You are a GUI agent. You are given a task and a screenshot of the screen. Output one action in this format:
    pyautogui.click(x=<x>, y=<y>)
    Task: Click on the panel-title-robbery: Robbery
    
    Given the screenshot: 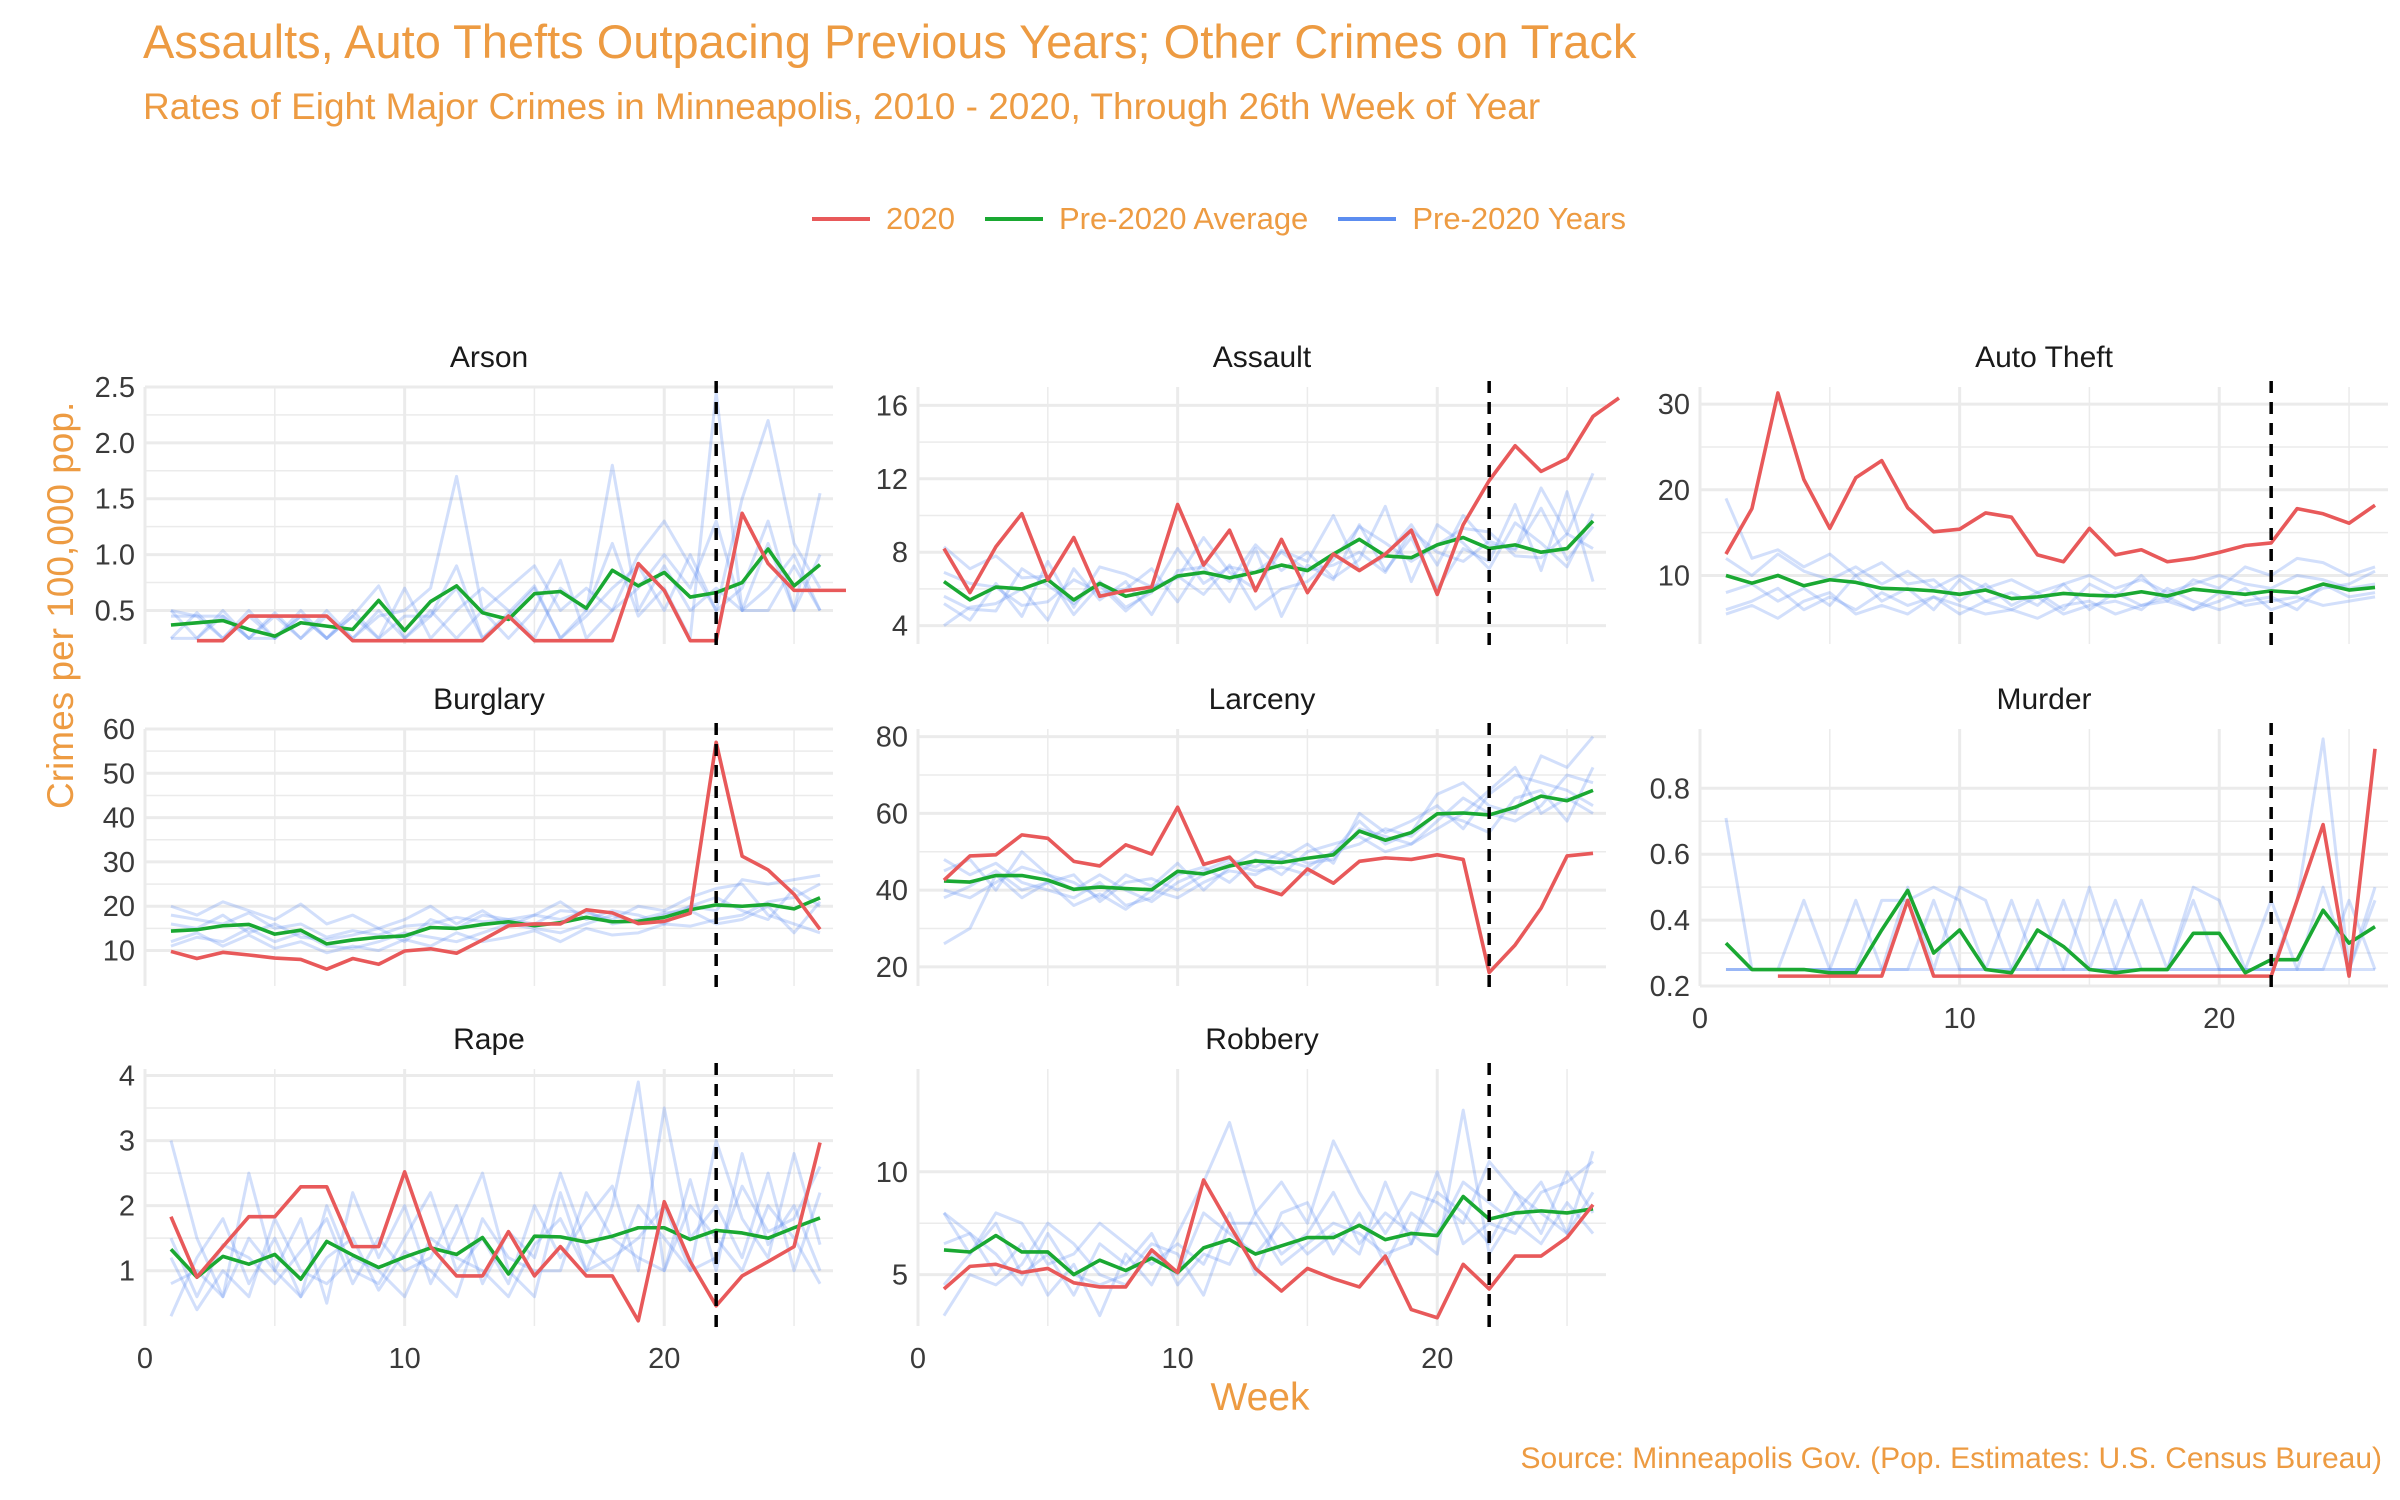 What is the action you would take?
    pyautogui.click(x=1261, y=1039)
    